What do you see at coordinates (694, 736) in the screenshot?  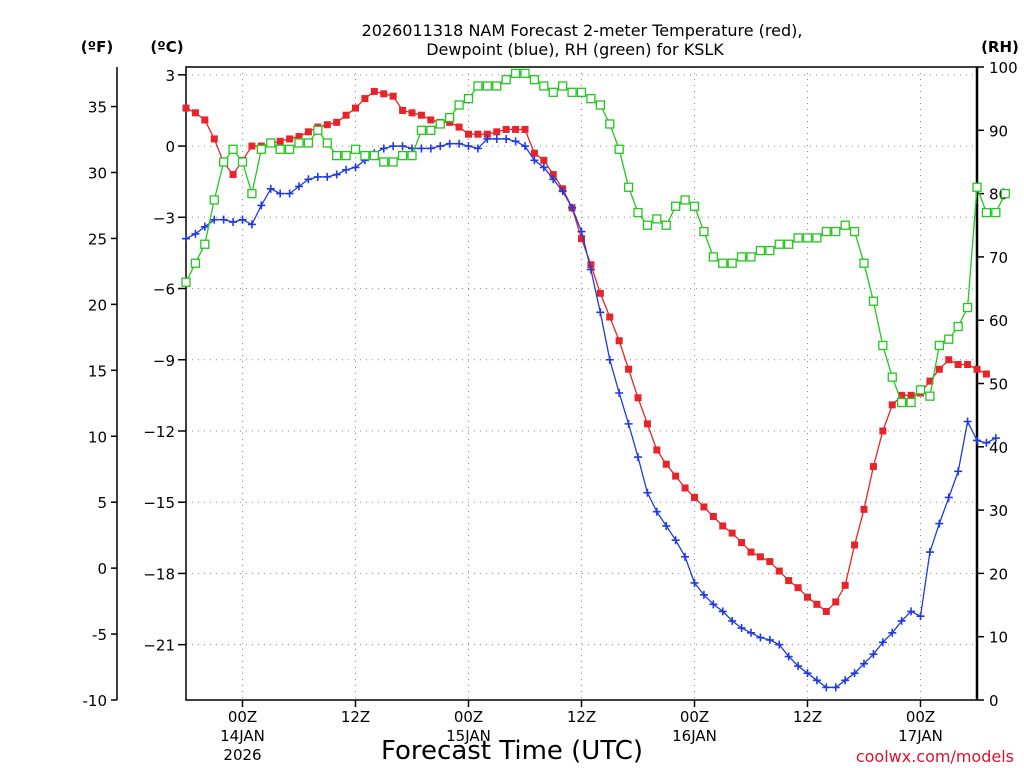 I see `x-tick-date-label: 16JAN` at bounding box center [694, 736].